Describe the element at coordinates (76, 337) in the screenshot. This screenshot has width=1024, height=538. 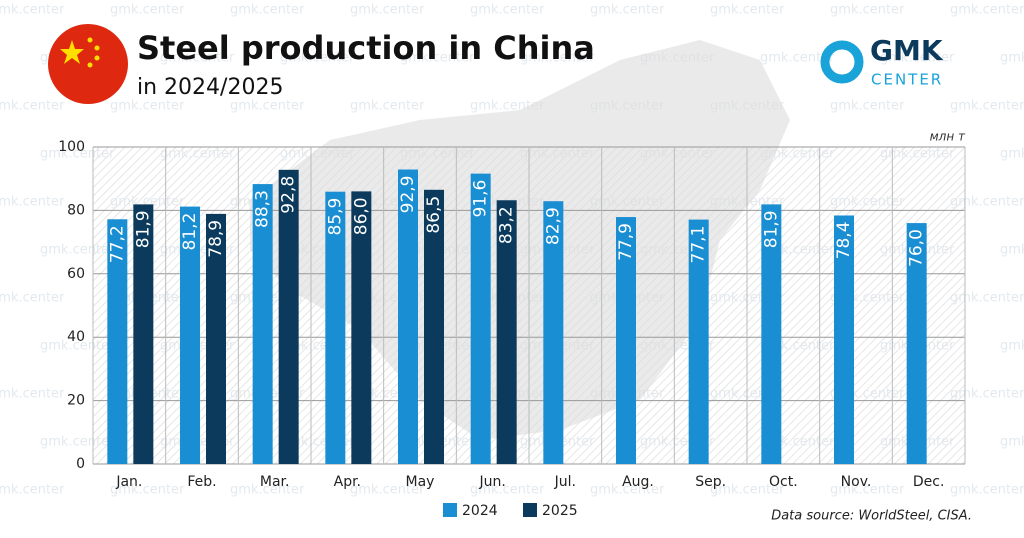
I see `y-tick-label: 40` at that location.